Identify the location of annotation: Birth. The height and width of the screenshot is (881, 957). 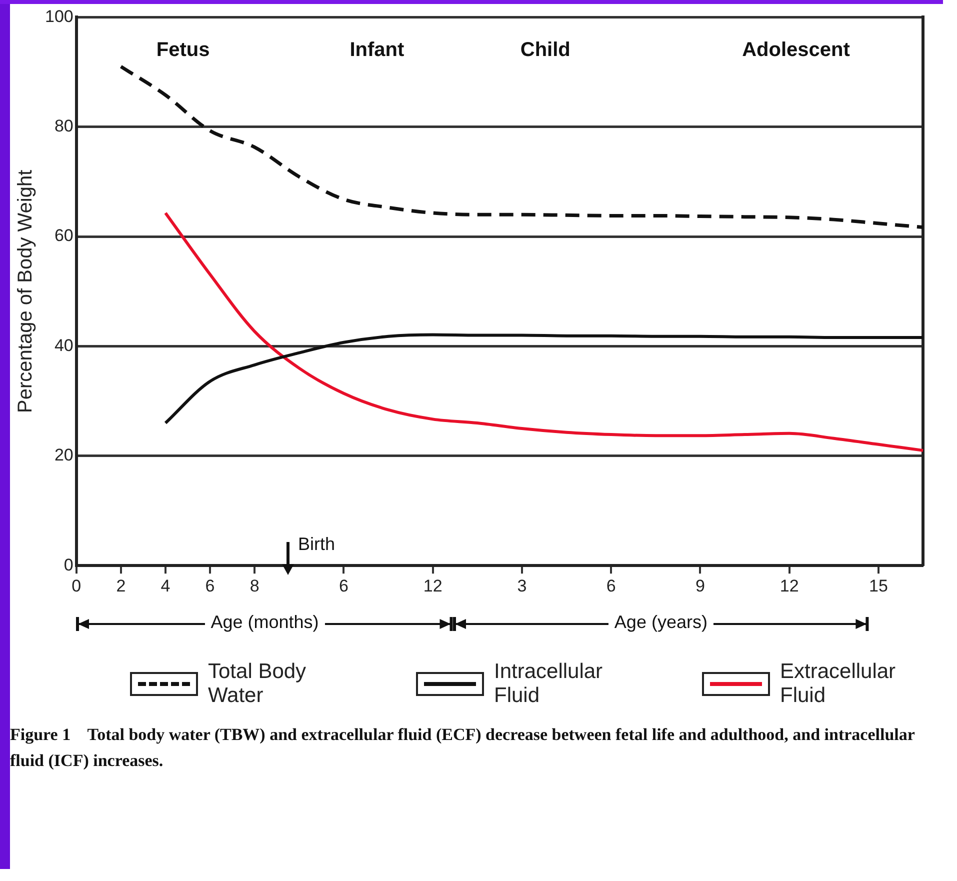
(317, 544).